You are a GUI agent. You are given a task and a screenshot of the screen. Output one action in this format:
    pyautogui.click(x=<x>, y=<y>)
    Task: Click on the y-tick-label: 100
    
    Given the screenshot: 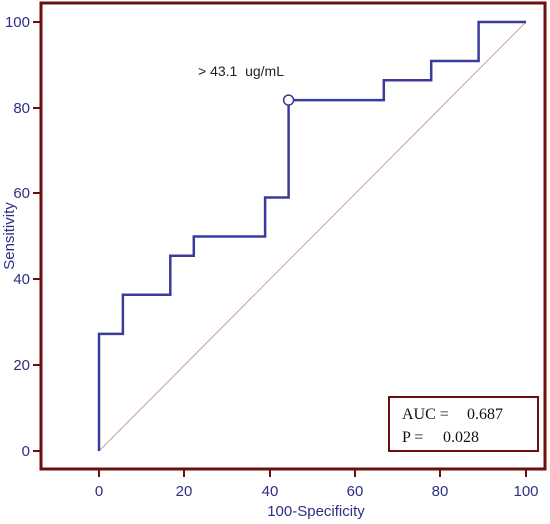 What is the action you would take?
    pyautogui.click(x=17, y=22)
    